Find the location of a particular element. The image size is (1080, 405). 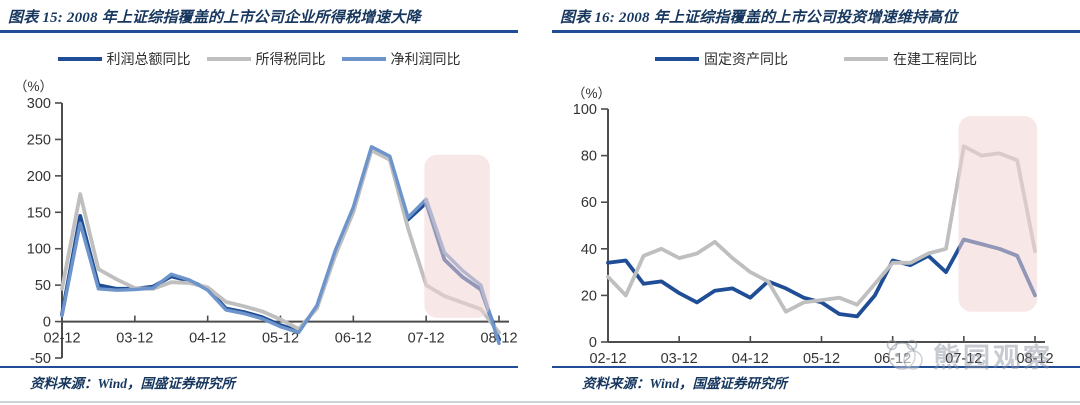

legend-item: 在建工程同比 is located at coordinates (910, 59).